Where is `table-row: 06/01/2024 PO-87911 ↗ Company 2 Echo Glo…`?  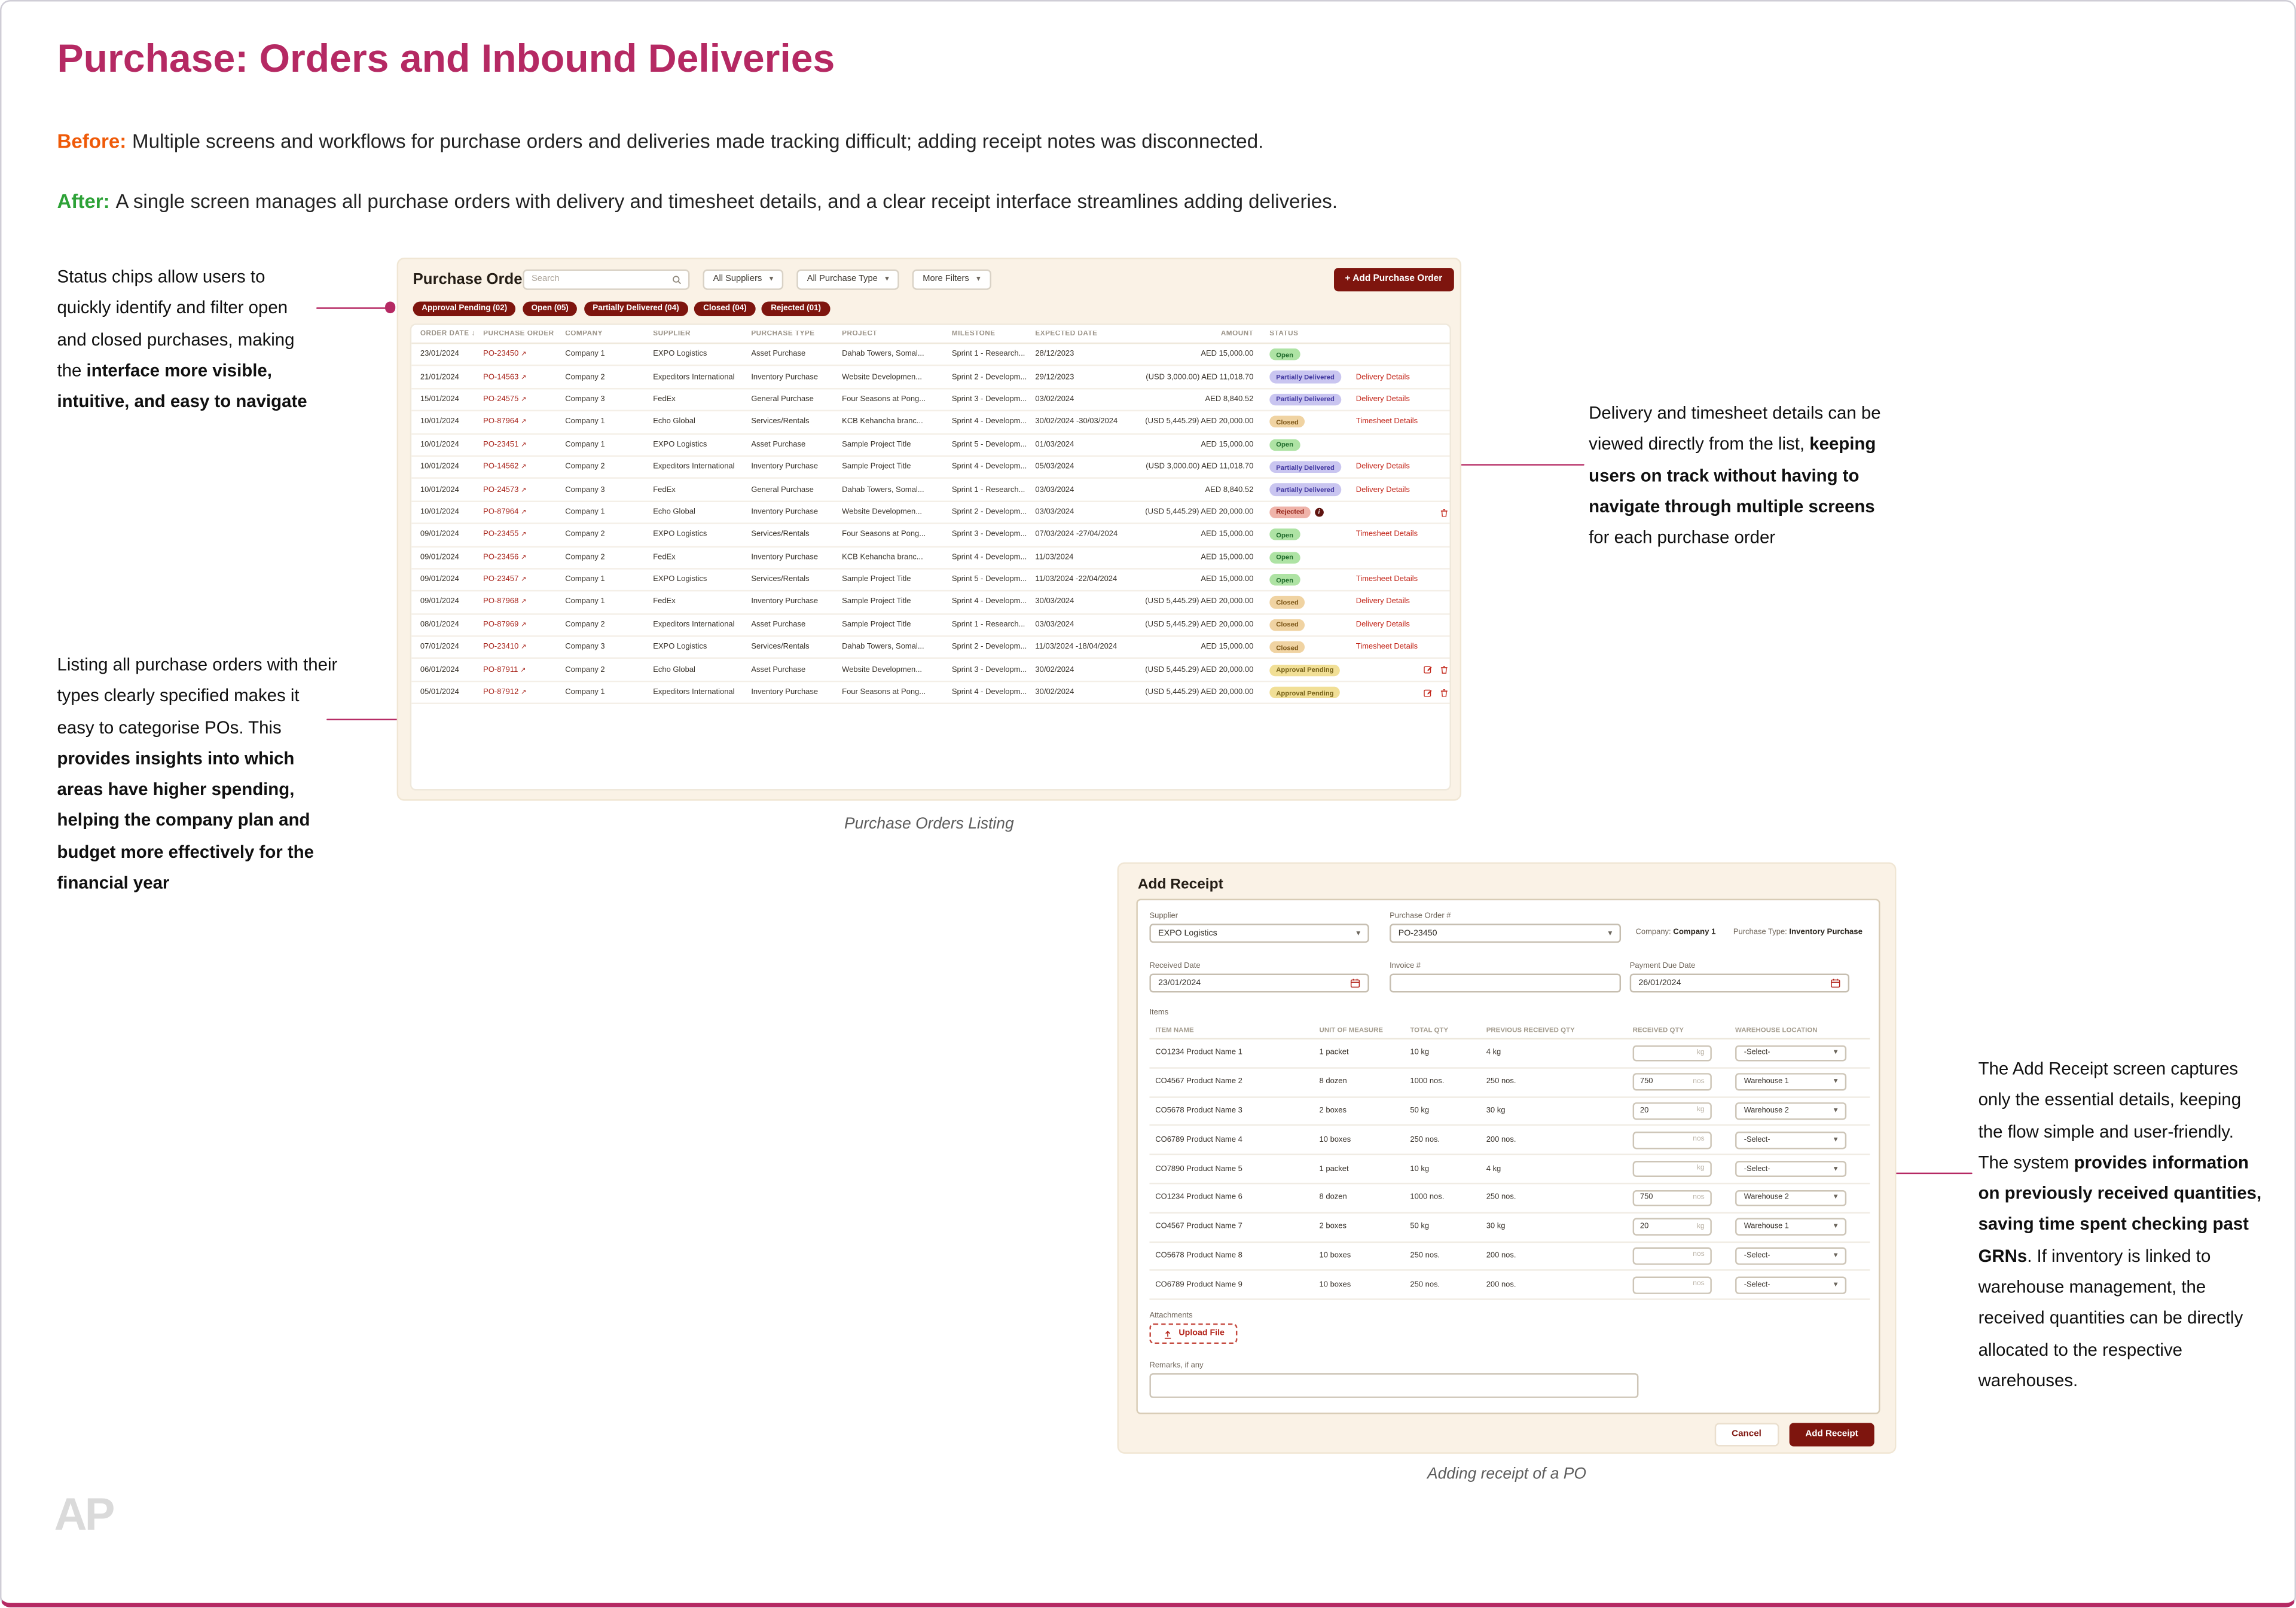
table-row: 06/01/2024 PO-87911 ↗ Company 2 Echo Glo… is located at coordinates (930, 670).